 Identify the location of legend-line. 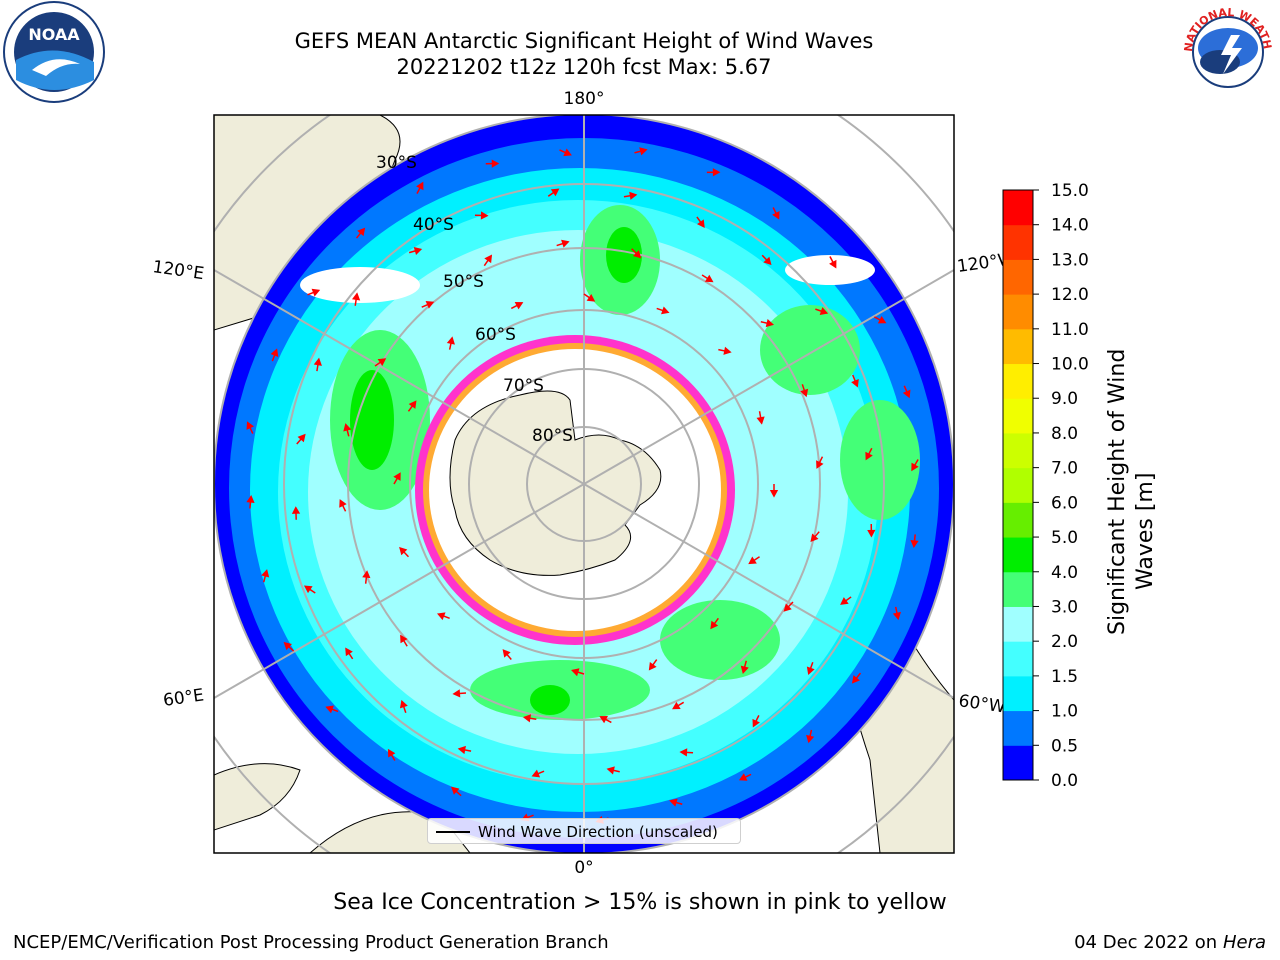
(453, 832).